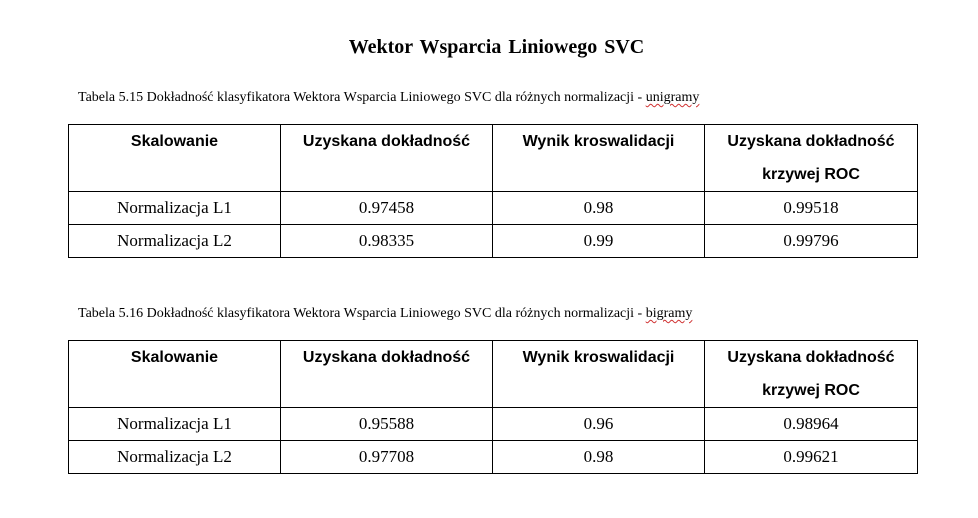  What do you see at coordinates (598, 241) in the screenshot?
I see `cell-crossvalidation: 0.99` at bounding box center [598, 241].